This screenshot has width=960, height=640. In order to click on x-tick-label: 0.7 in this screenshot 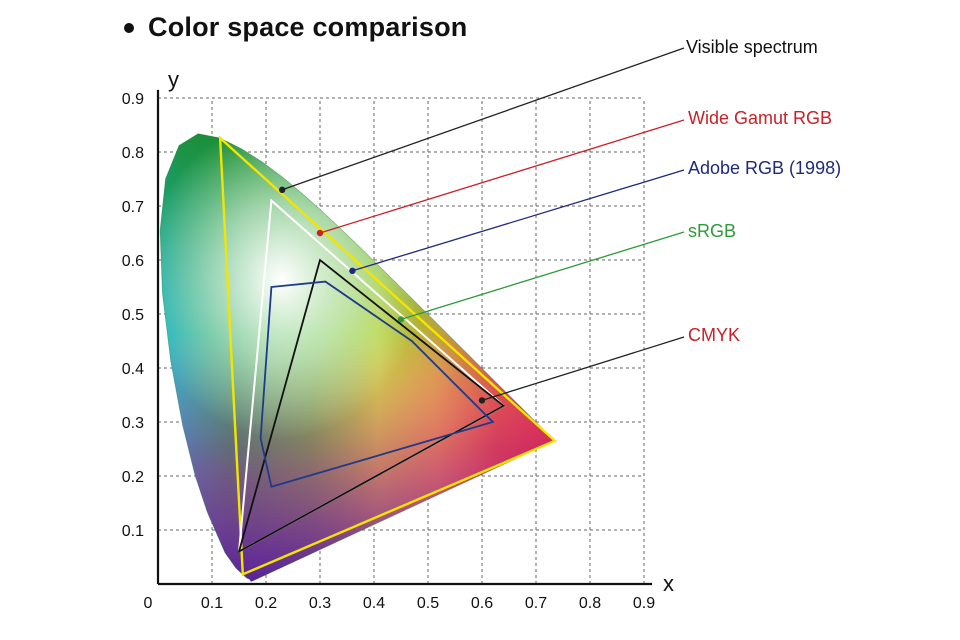, I will do `click(536, 603)`.